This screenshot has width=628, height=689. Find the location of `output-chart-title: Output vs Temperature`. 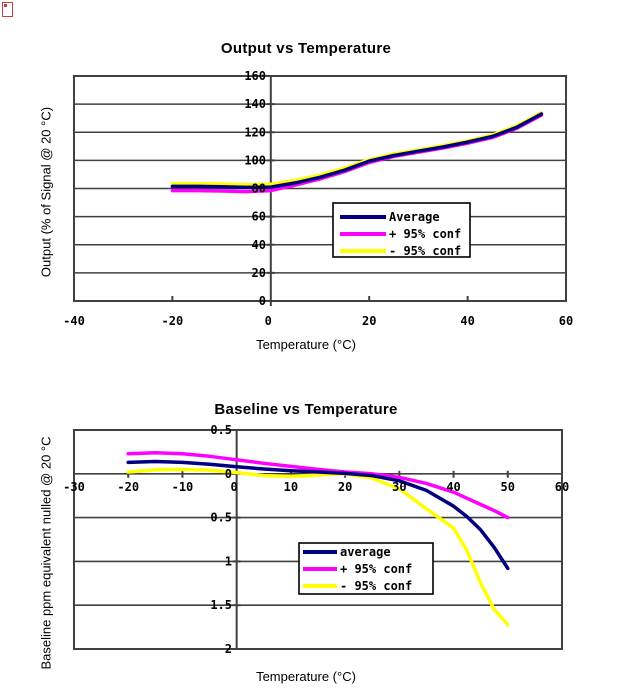

output-chart-title: Output vs Temperature is located at coordinates (306, 48).